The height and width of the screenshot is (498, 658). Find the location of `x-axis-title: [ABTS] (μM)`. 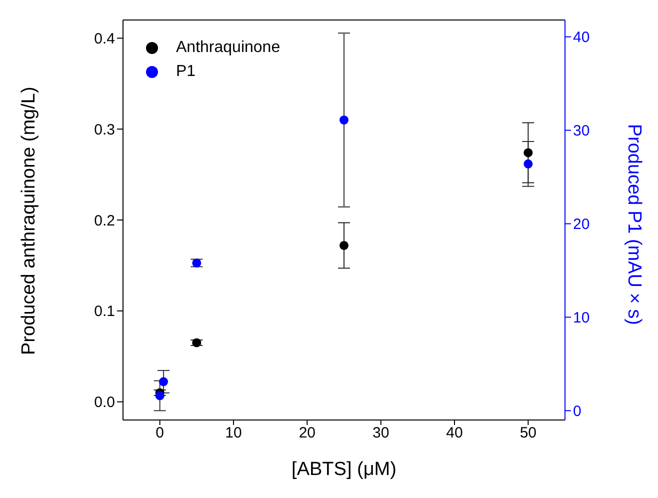

x-axis-title: [ABTS] (μM) is located at coordinates (344, 469).